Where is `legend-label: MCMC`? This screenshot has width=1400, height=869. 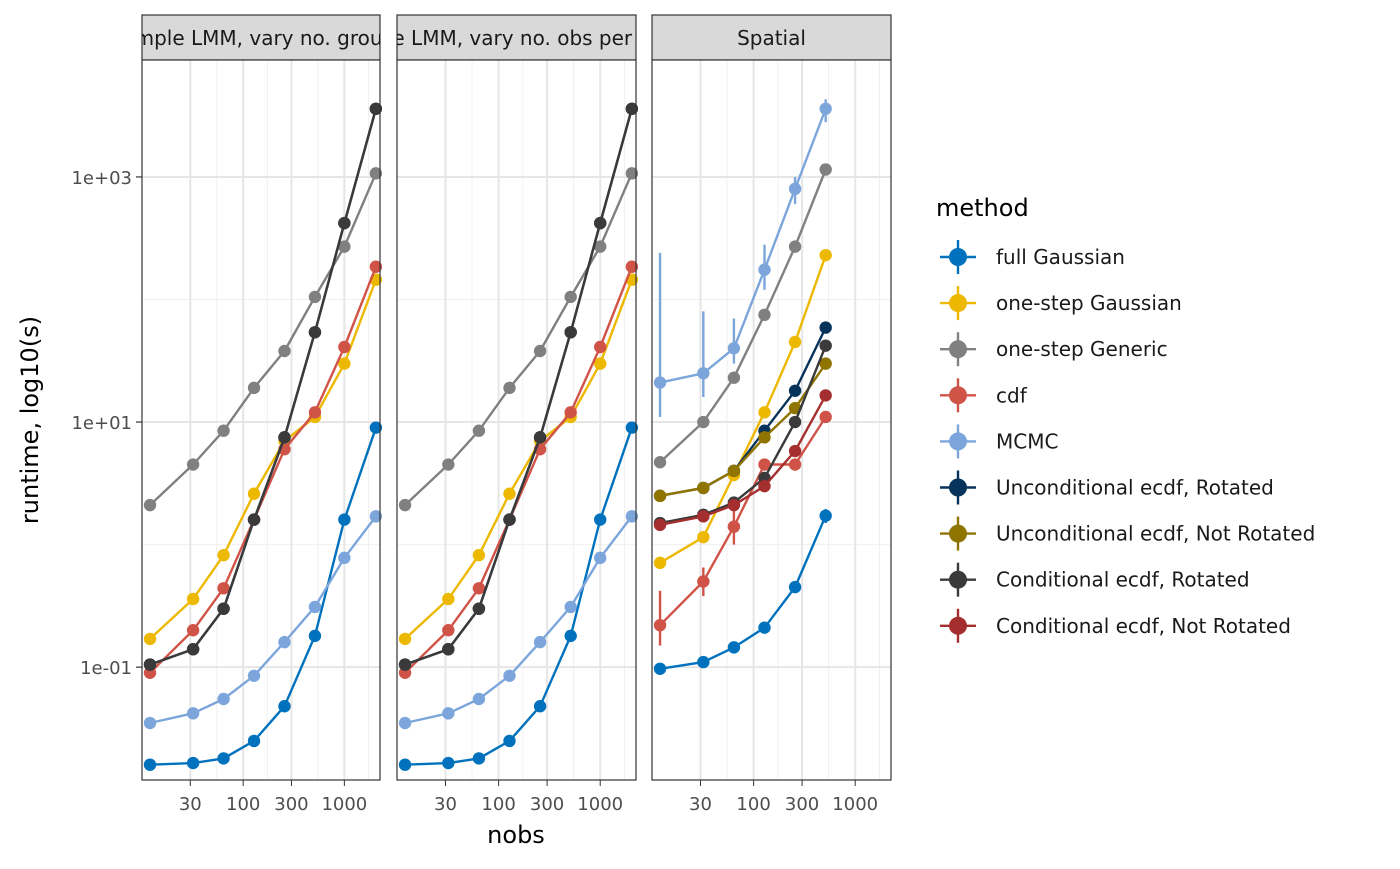
legend-label: MCMC is located at coordinates (1027, 441).